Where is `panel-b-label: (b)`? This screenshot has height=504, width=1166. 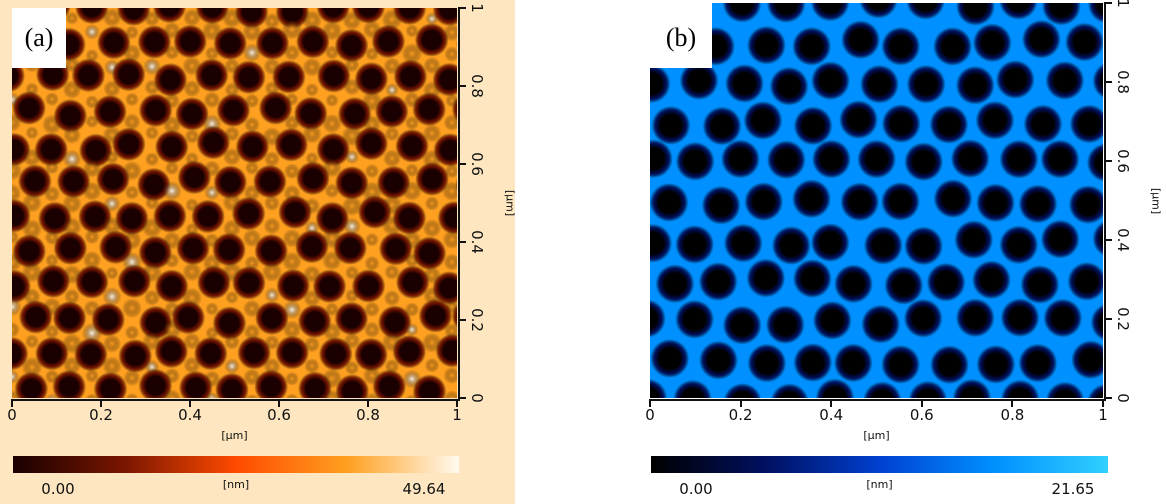 panel-b-label: (b) is located at coordinates (681, 34).